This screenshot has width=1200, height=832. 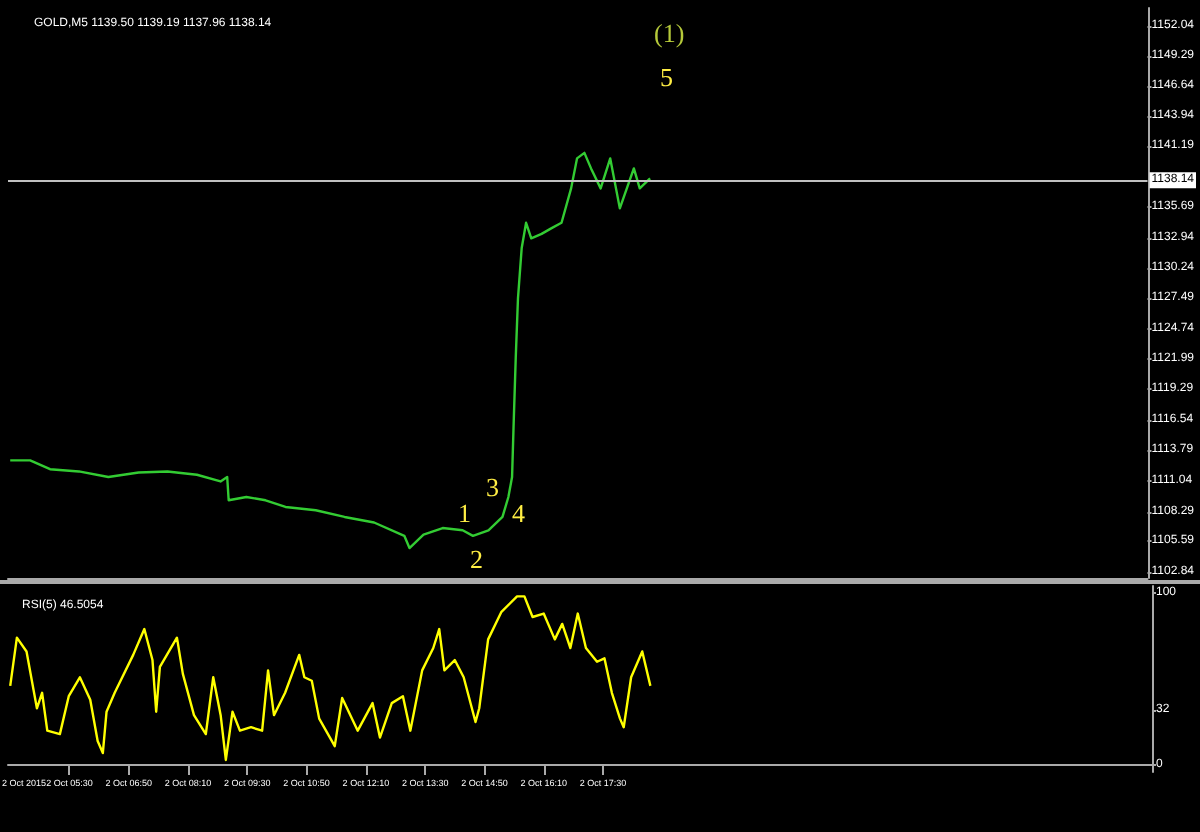 What do you see at coordinates (519, 513) in the screenshot?
I see `annotation: 4` at bounding box center [519, 513].